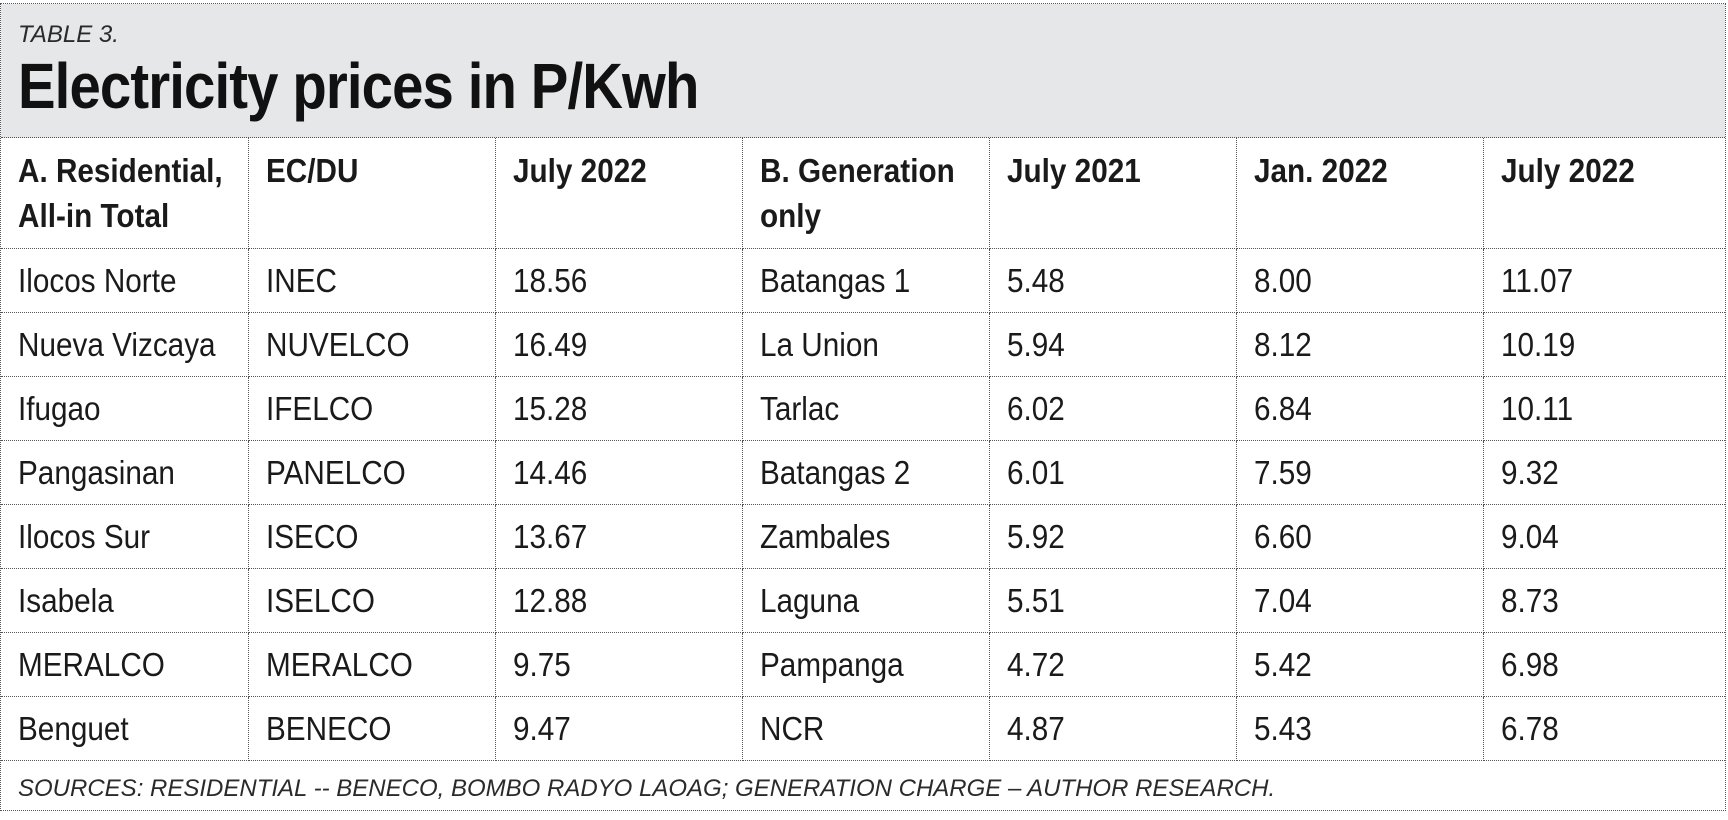  Describe the element at coordinates (1604, 408) in the screenshot. I see `table-cell: 10.11` at that location.